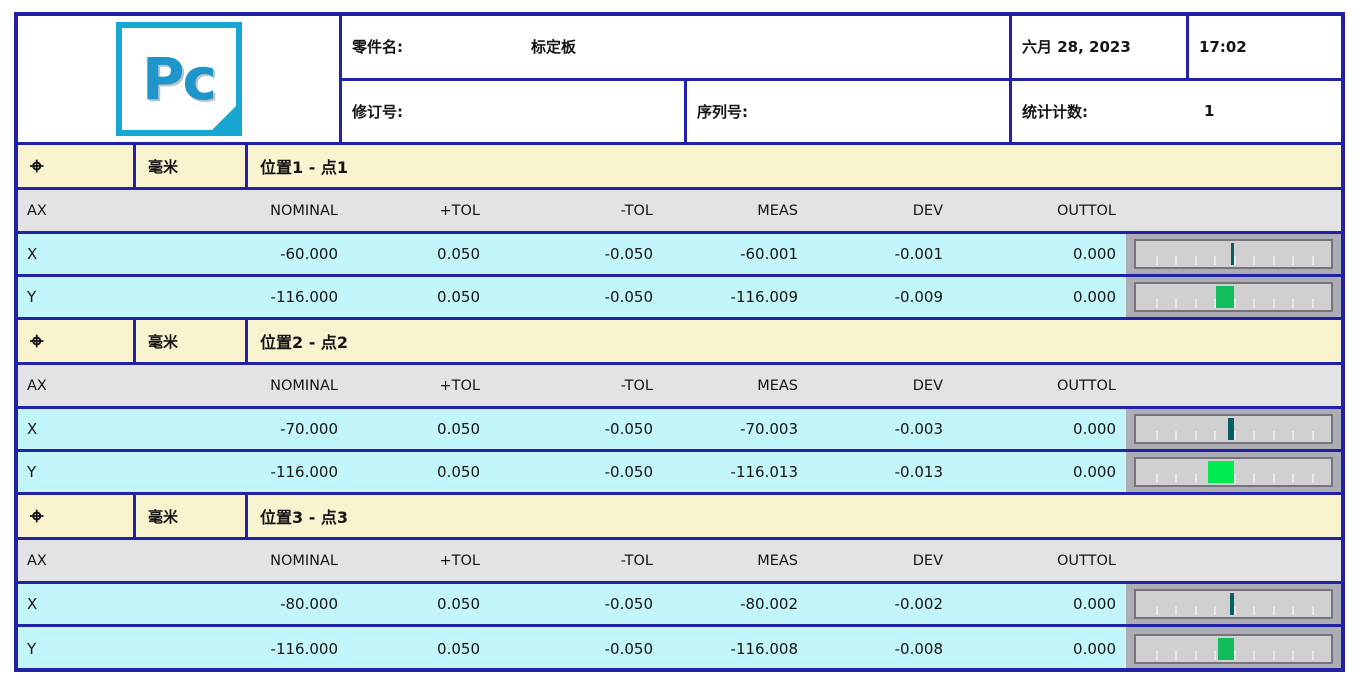 This screenshot has height=691, width=1369. I want to click on serial-cell: 序列号:, so click(849, 111).